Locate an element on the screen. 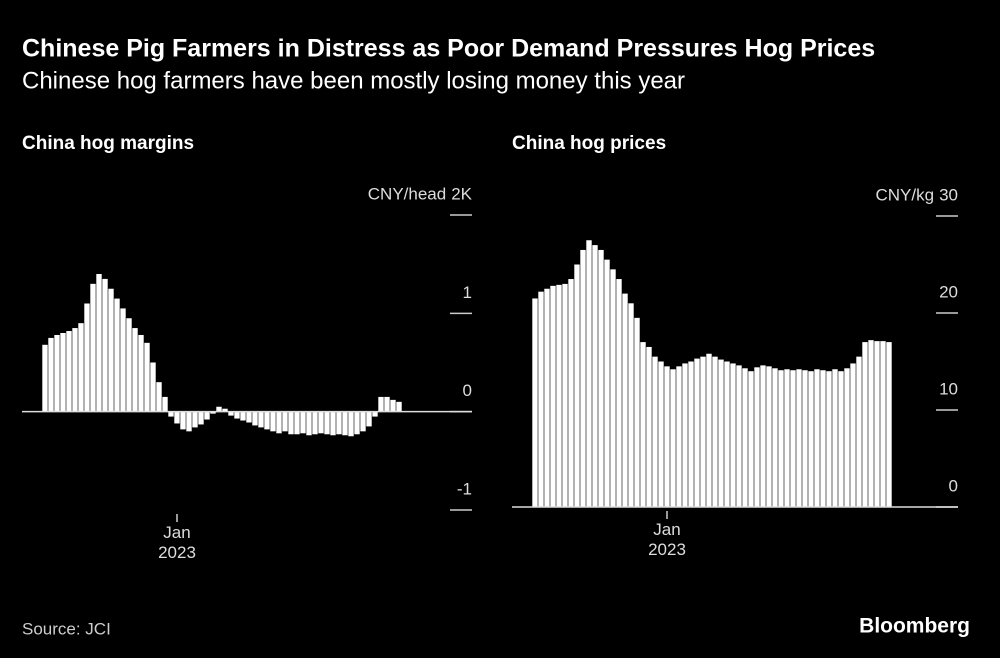  y-tick-label: -1 is located at coordinates (464, 488).